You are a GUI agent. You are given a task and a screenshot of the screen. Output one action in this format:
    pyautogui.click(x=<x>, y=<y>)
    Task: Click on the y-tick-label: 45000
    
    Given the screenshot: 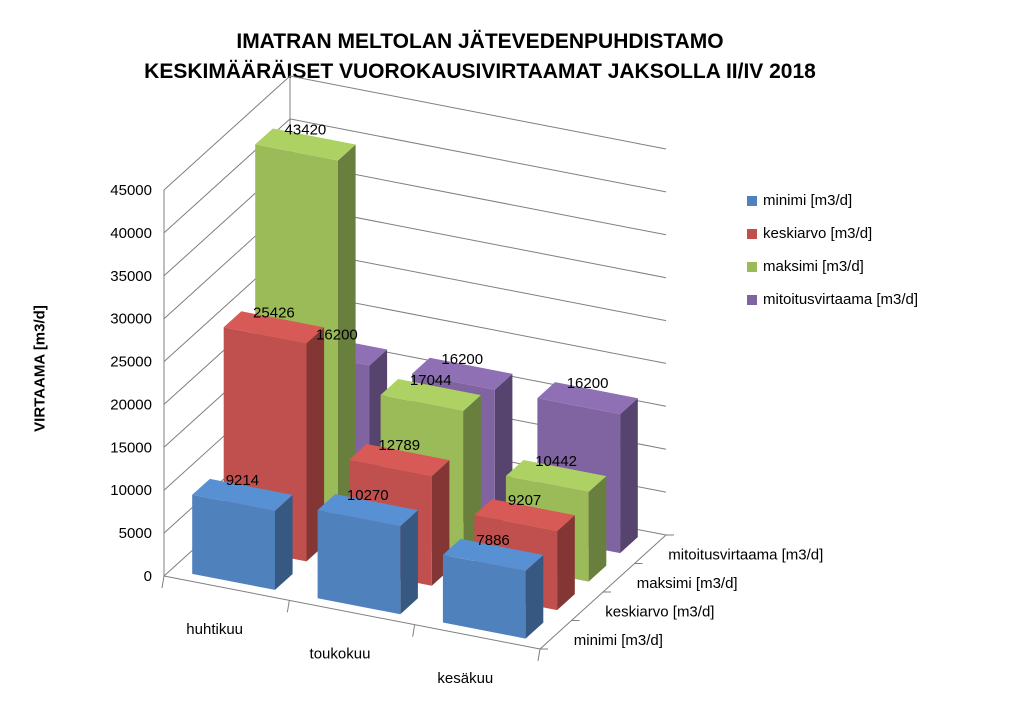 What is the action you would take?
    pyautogui.click(x=131, y=190)
    